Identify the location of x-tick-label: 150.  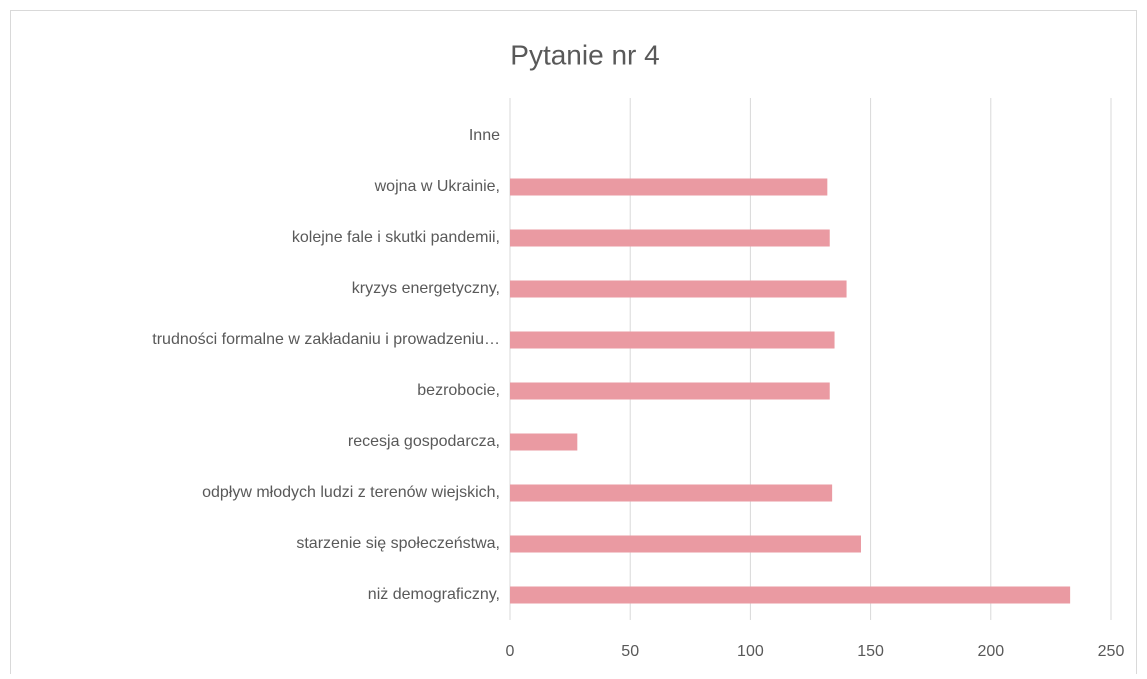
(870, 651).